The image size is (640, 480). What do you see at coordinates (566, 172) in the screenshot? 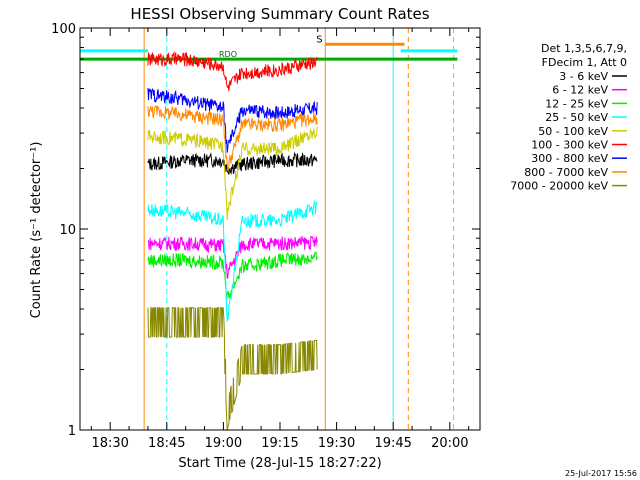
I see `legend-entry-label: 800 - 7000 keV` at bounding box center [566, 172].